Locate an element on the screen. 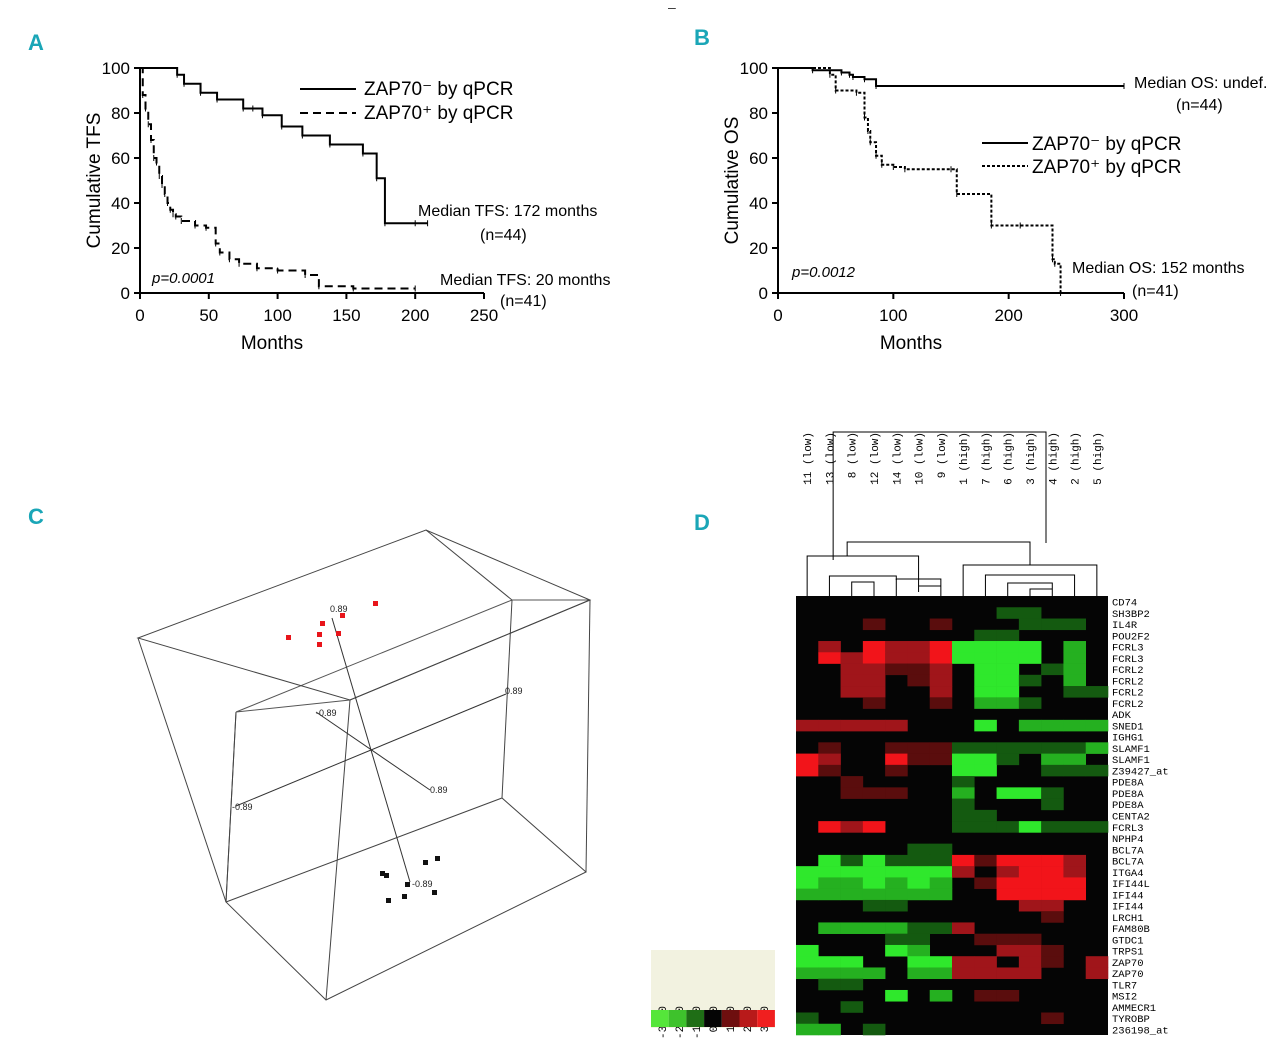  x-tick-label: 250 is located at coordinates (484, 315).